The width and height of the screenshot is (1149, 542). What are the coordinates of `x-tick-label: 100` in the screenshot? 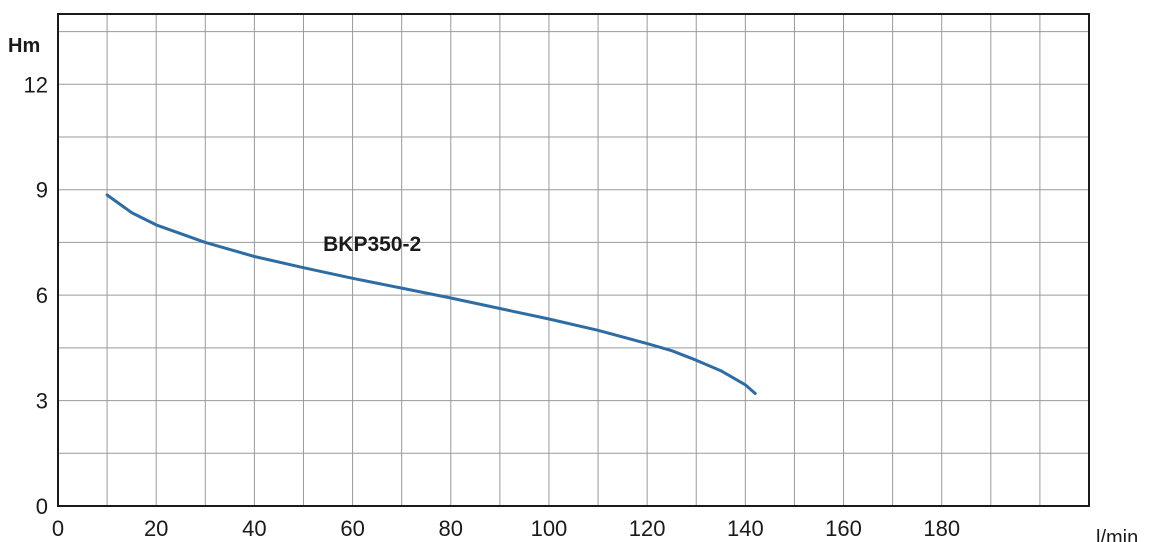 It's located at (549, 528).